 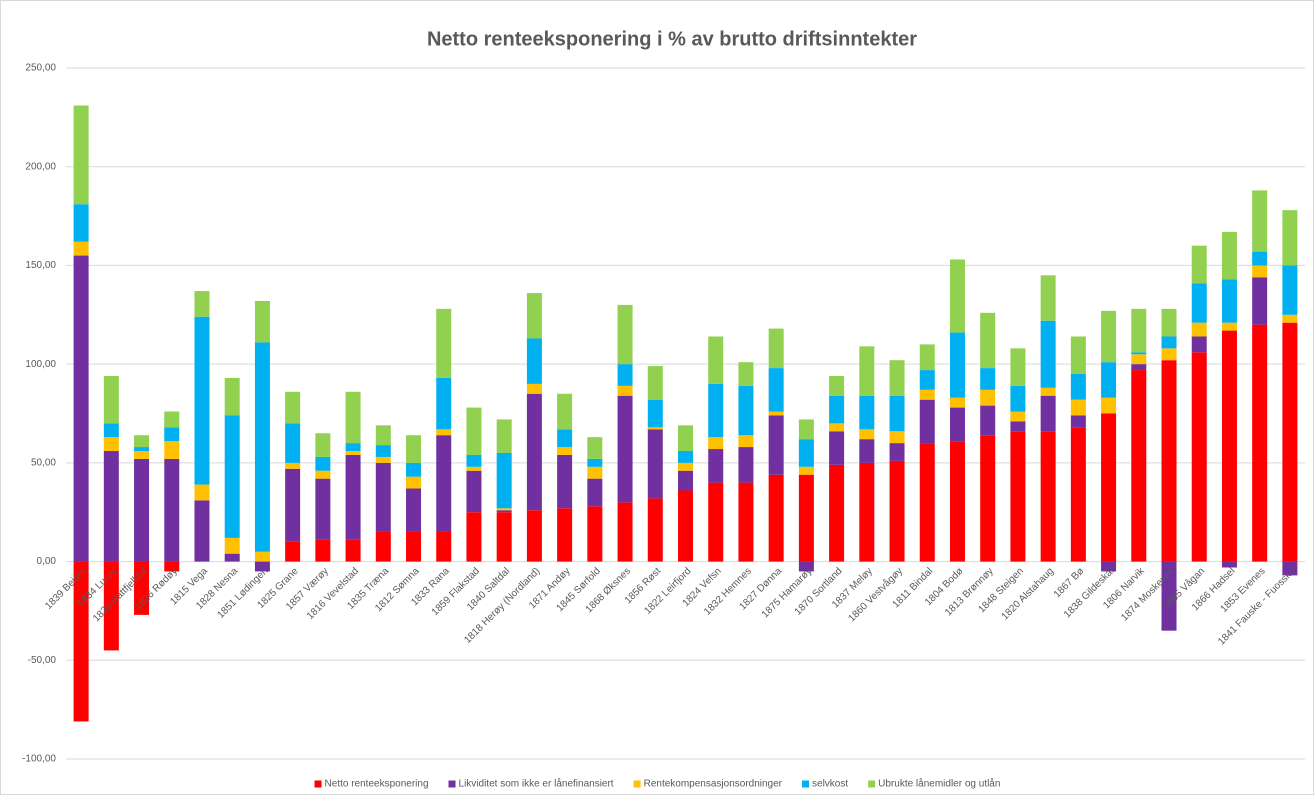 I want to click on y-tick-label: 250,00, so click(x=40, y=68).